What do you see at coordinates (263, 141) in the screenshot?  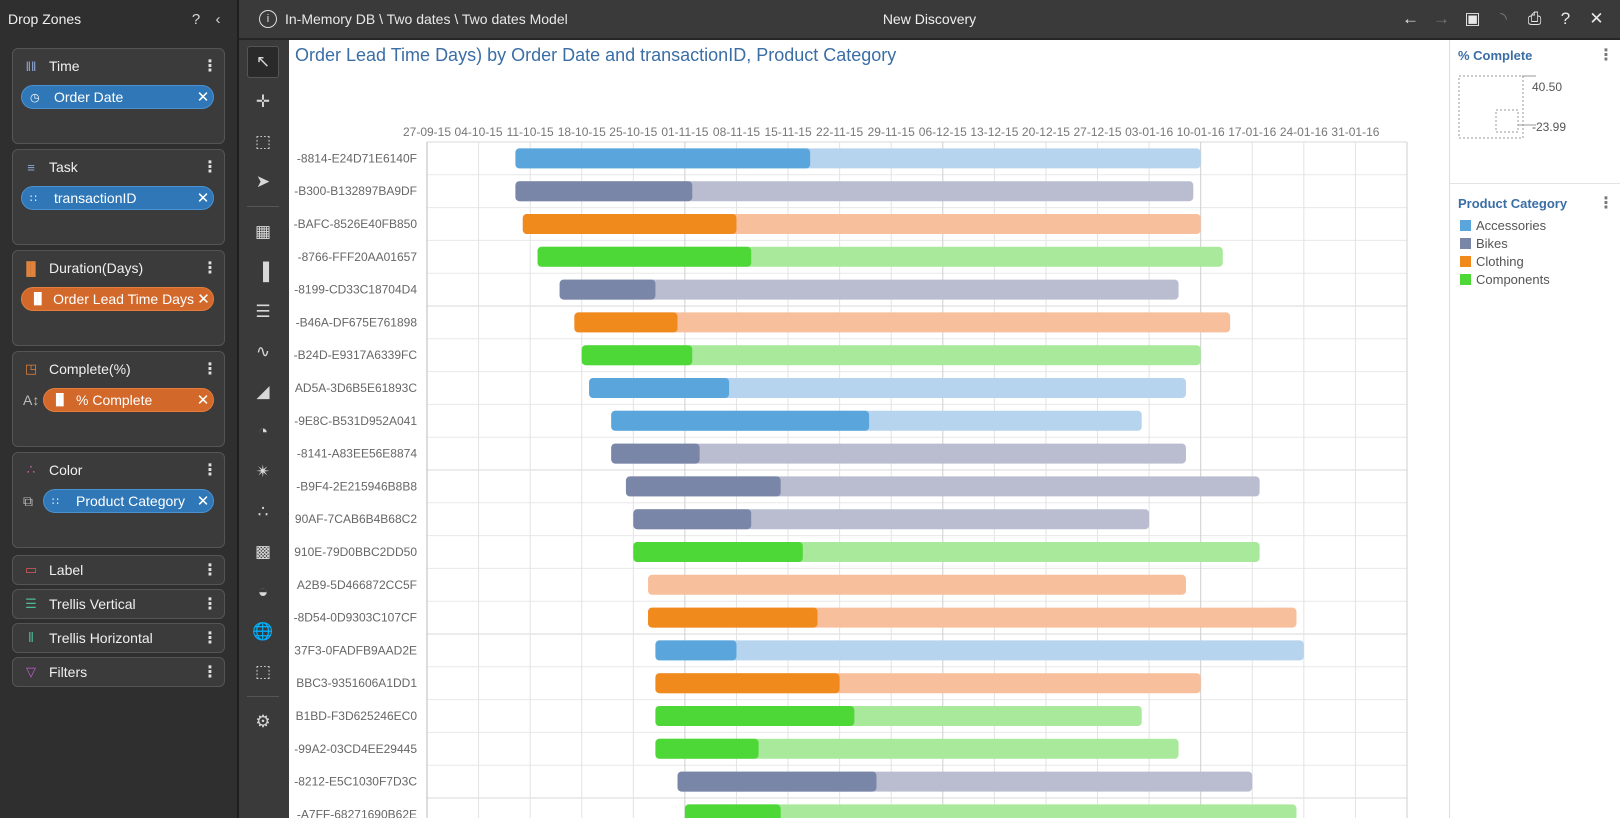 I see `select-tool-icon: ⬚` at bounding box center [263, 141].